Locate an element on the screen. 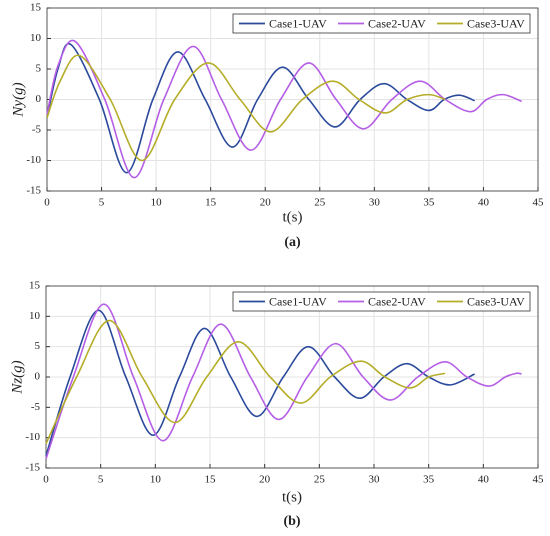 The image size is (550, 536). y-axis-label: Nz(g) is located at coordinates (17, 377).